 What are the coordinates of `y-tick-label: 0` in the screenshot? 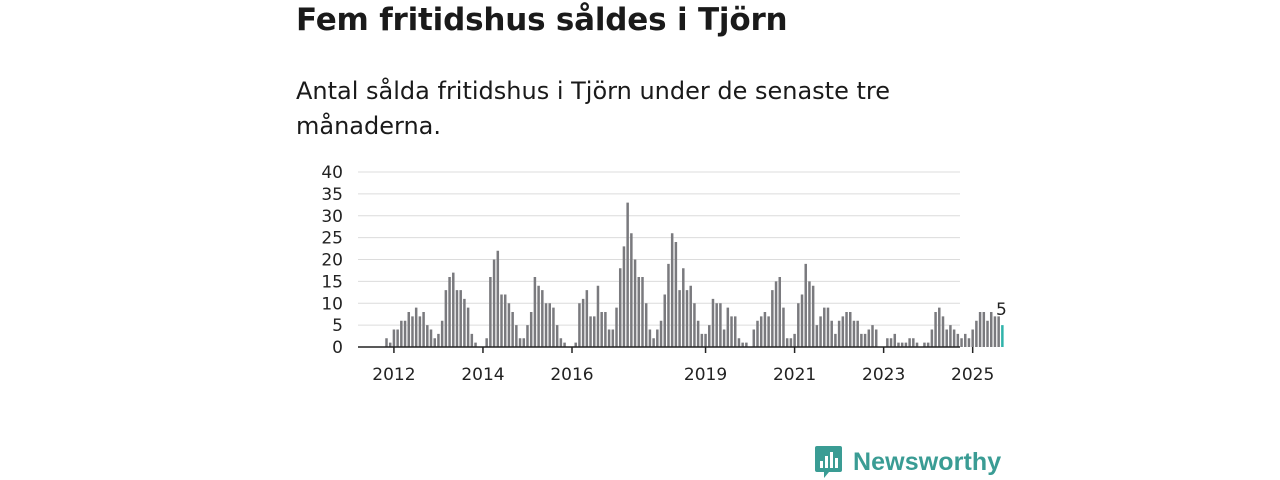 It's located at (337, 348).